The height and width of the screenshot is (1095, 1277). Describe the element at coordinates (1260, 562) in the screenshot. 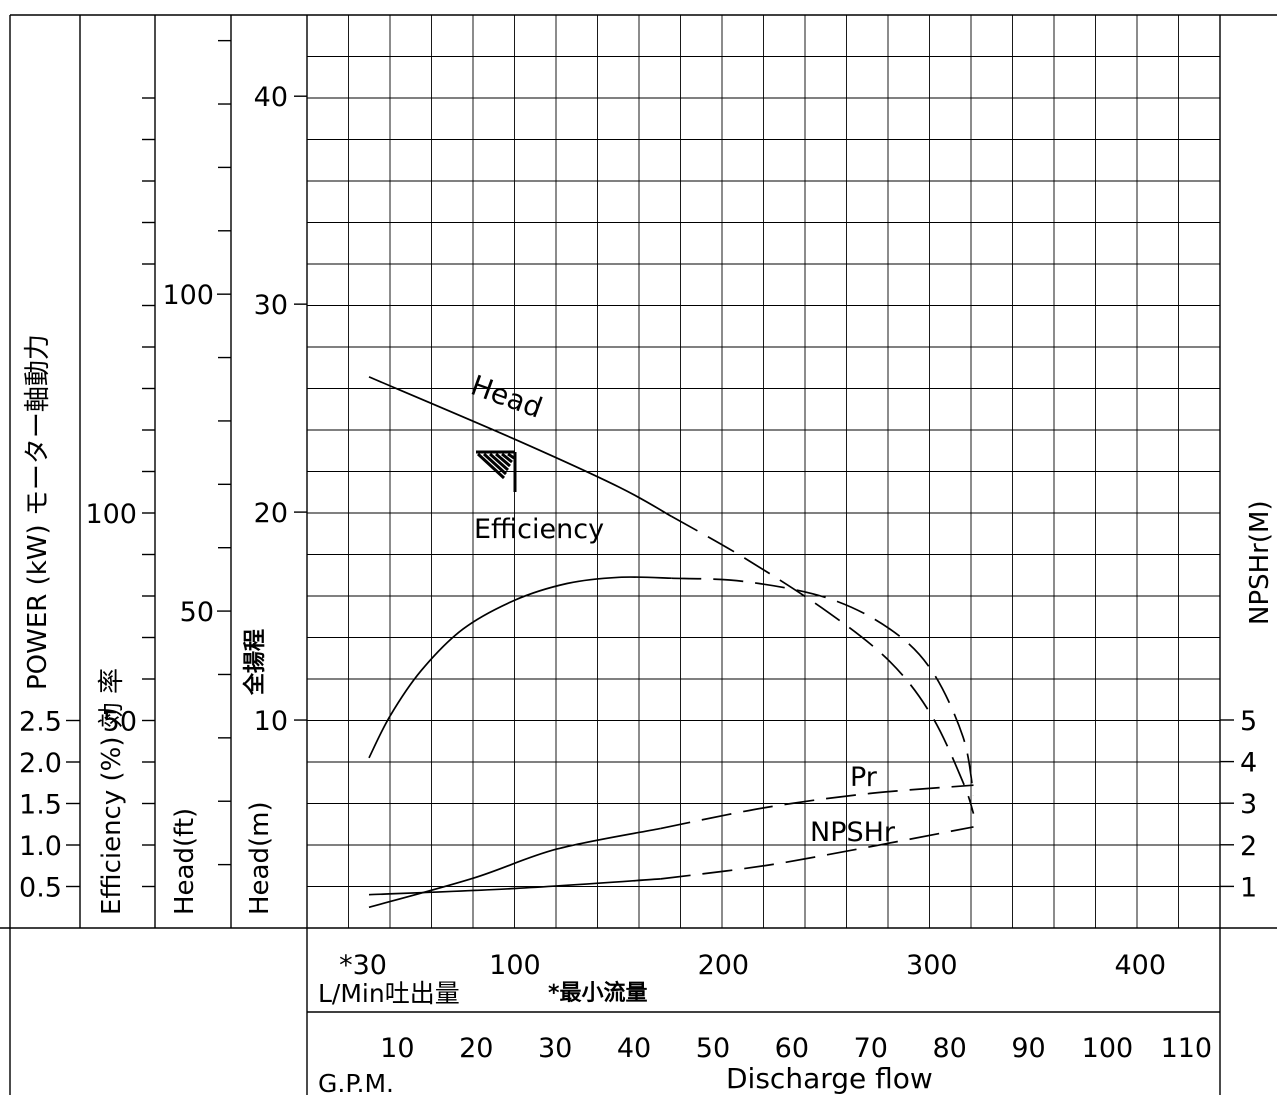

I see `npshr-axis-title: NPSHr(M)` at that location.